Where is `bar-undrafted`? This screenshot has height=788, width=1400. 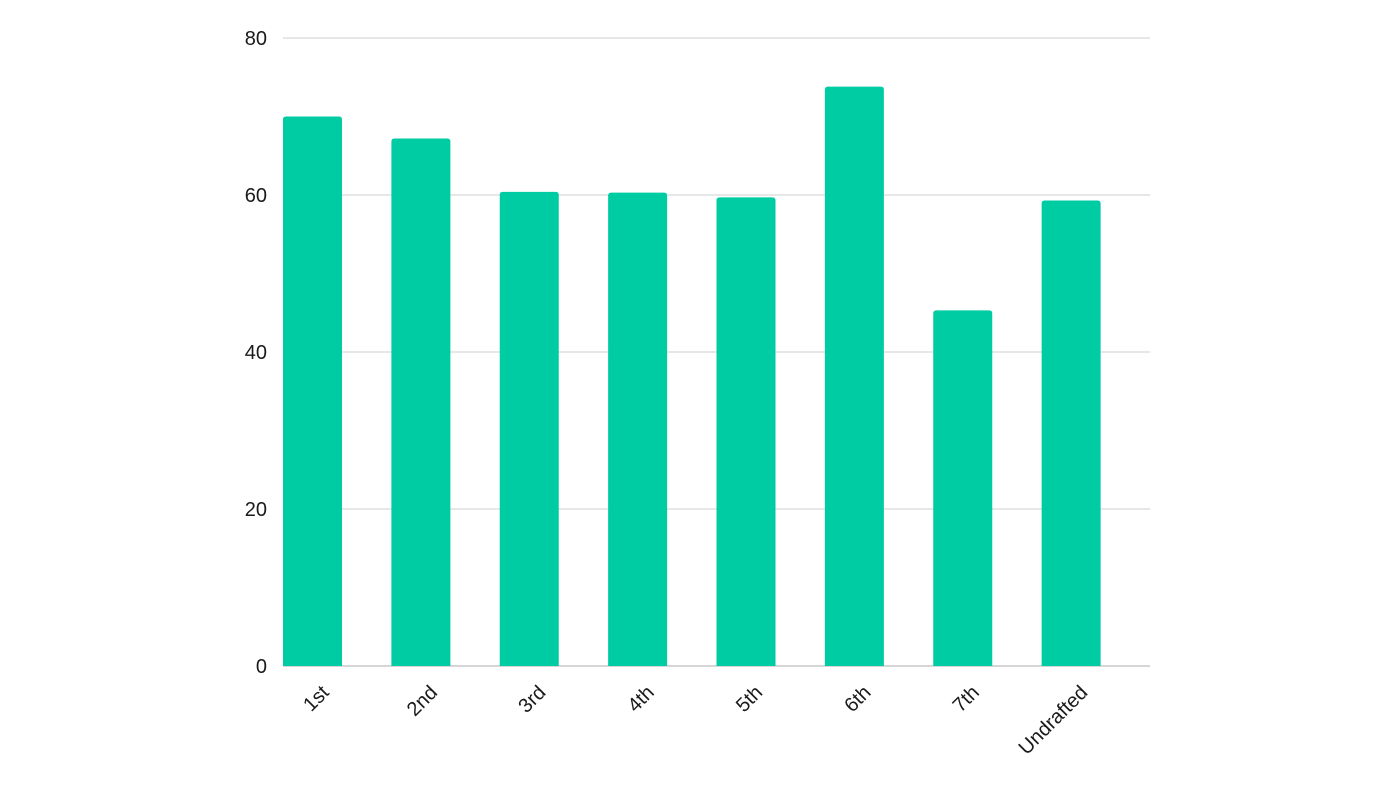
bar-undrafted is located at coordinates (1071, 433).